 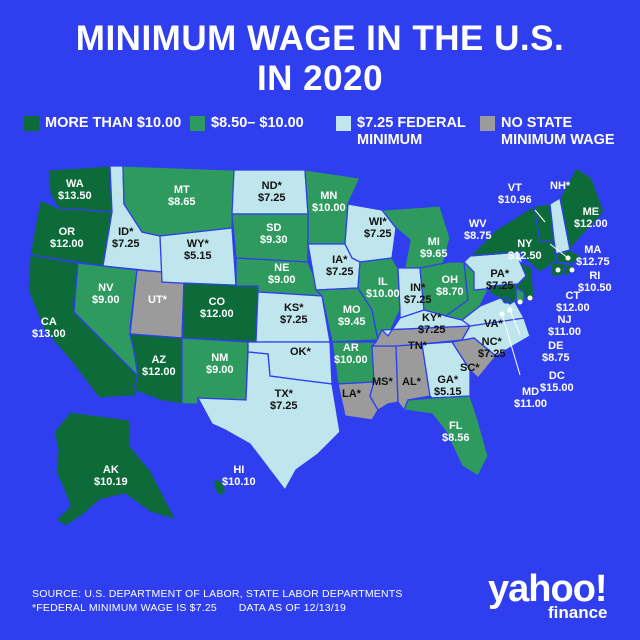 What do you see at coordinates (540, 216) in the screenshot?
I see `leader-vt` at bounding box center [540, 216].